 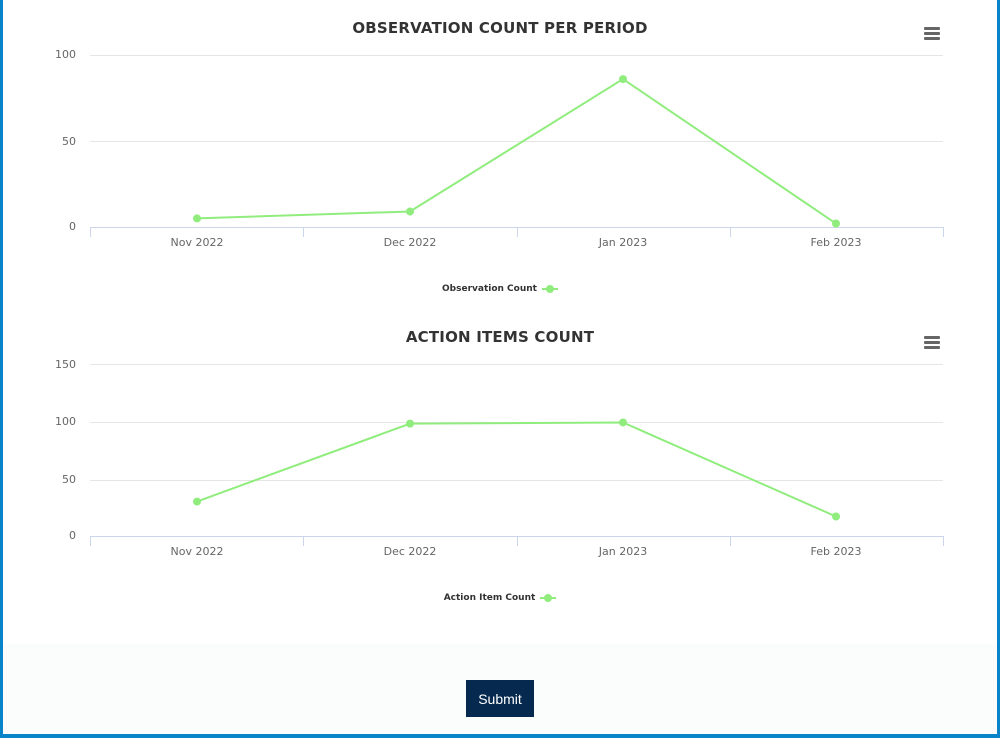 What do you see at coordinates (489, 598) in the screenshot?
I see `legend-label: Action Item Count` at bounding box center [489, 598].